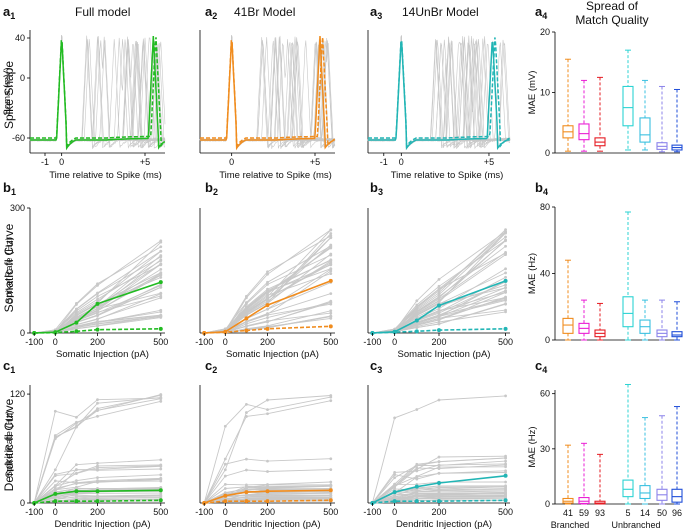 This screenshot has width=685, height=532. What do you see at coordinates (9, 444) in the screenshot?
I see `row-title-dendritic: Dendritic fI Curve` at bounding box center [9, 444].